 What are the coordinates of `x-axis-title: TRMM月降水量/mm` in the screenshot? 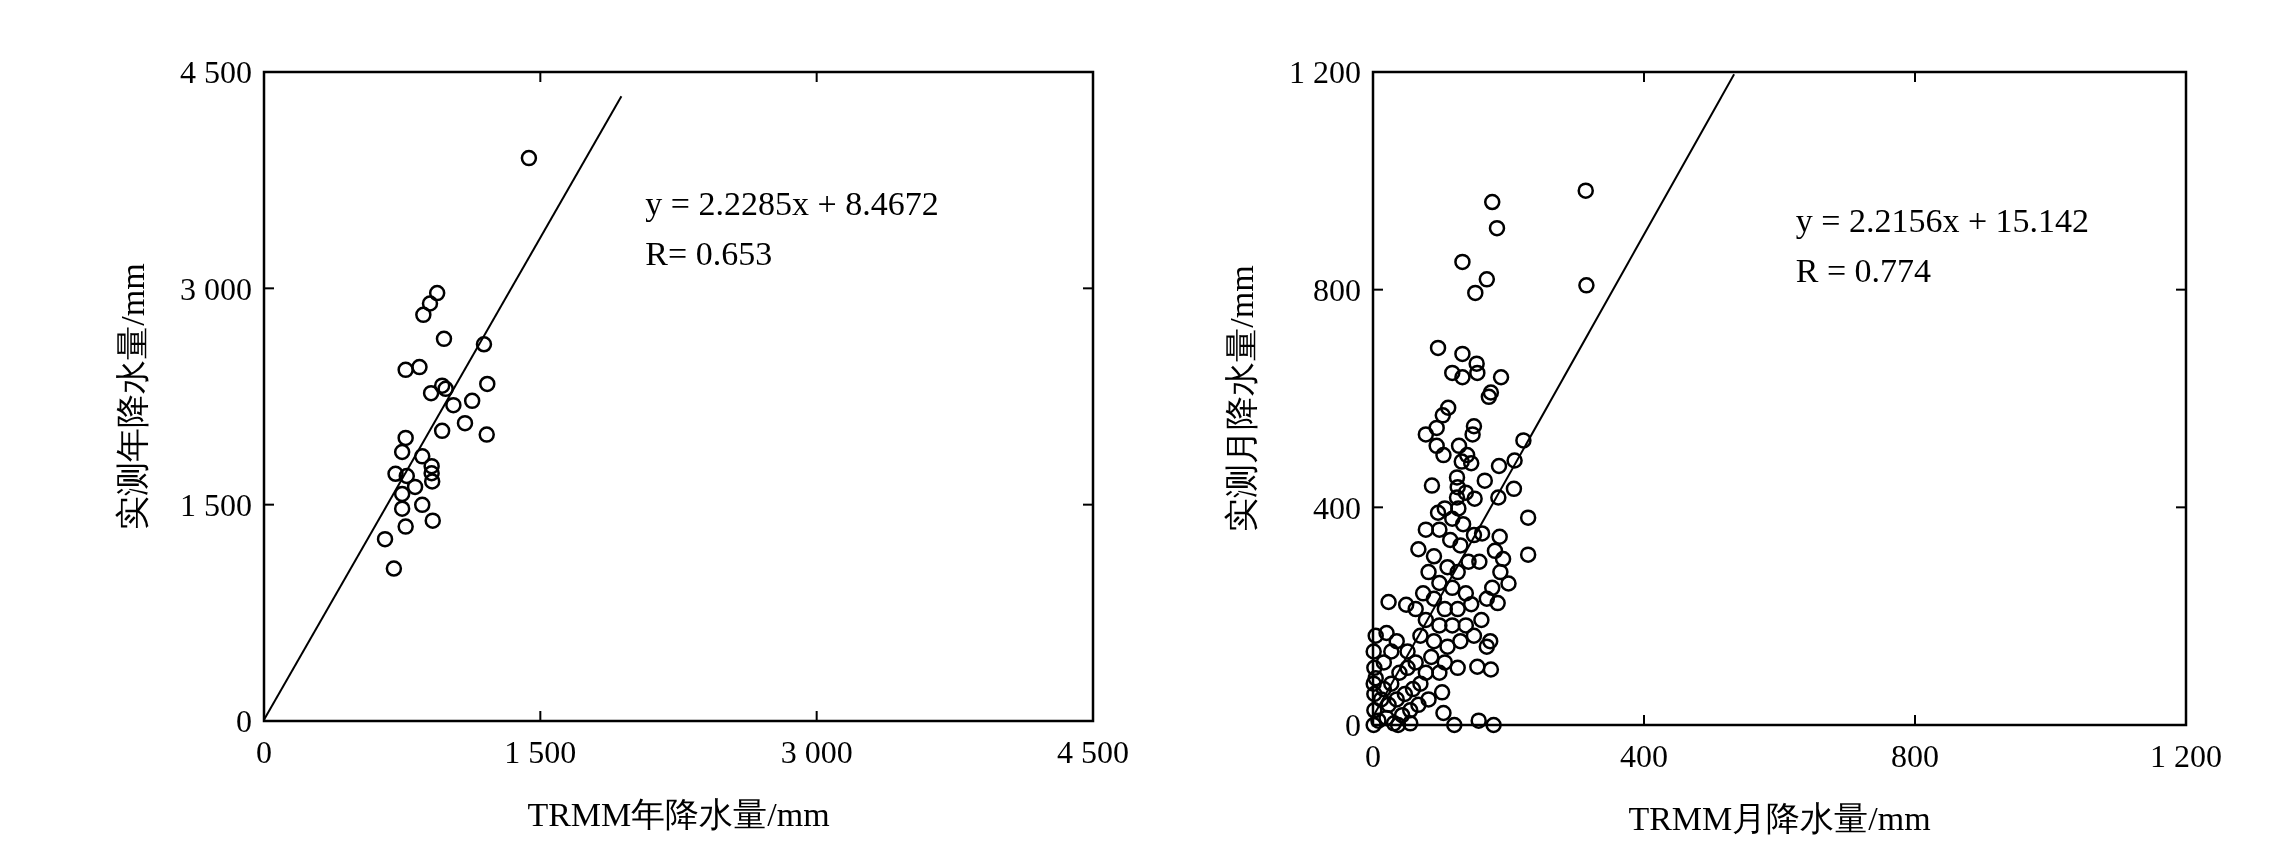 It's located at (1779, 818).